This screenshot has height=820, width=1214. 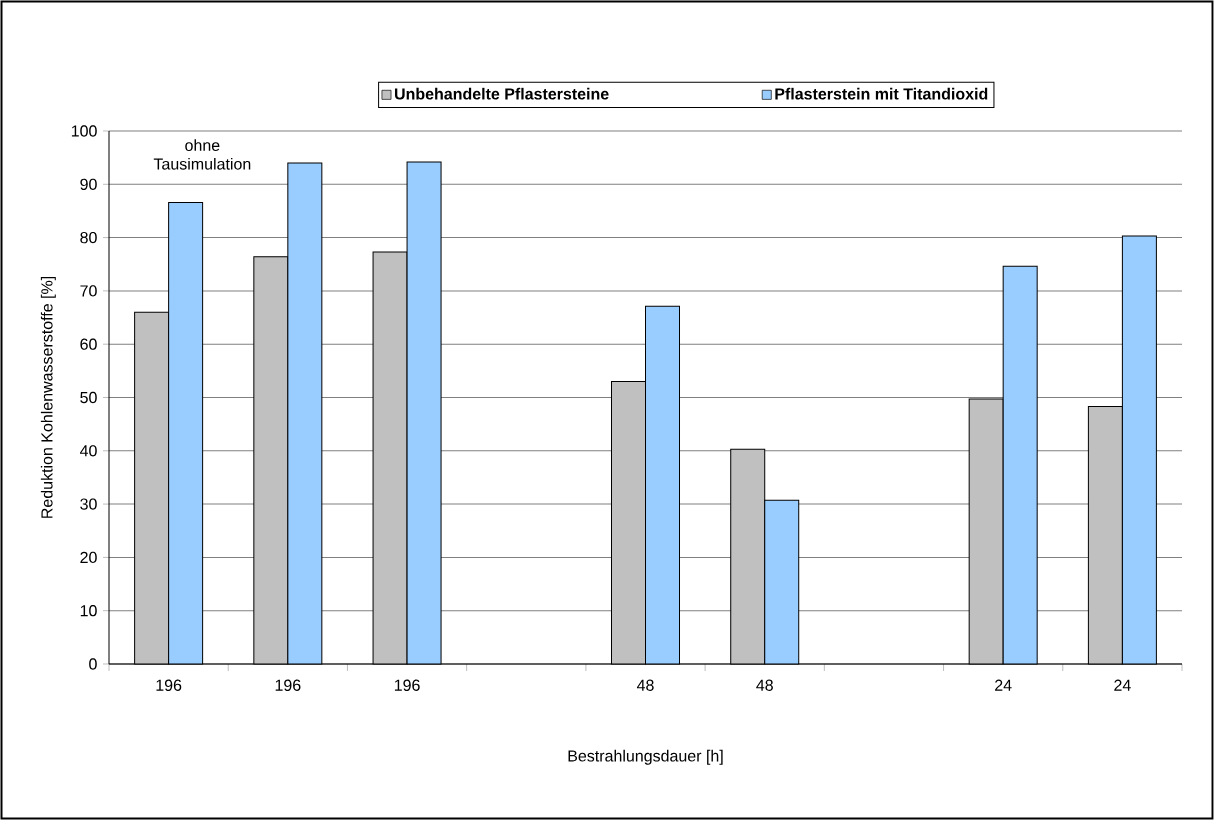 I want to click on y-tick-label: 20, so click(x=88, y=557).